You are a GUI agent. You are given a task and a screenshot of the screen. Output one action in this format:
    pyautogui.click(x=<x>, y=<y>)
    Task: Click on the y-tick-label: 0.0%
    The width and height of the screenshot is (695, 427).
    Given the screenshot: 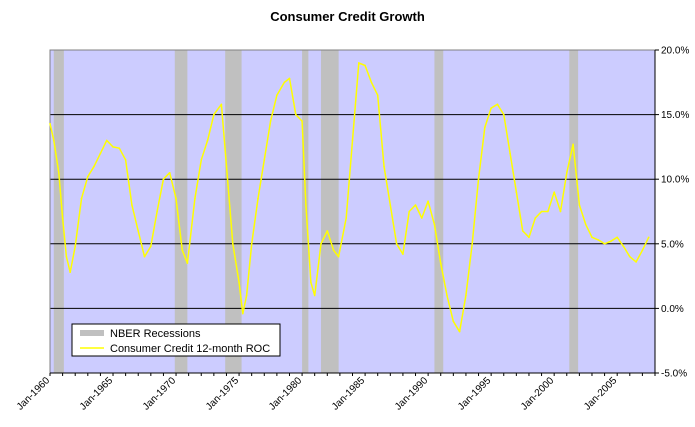 What is the action you would take?
    pyautogui.click(x=672, y=309)
    